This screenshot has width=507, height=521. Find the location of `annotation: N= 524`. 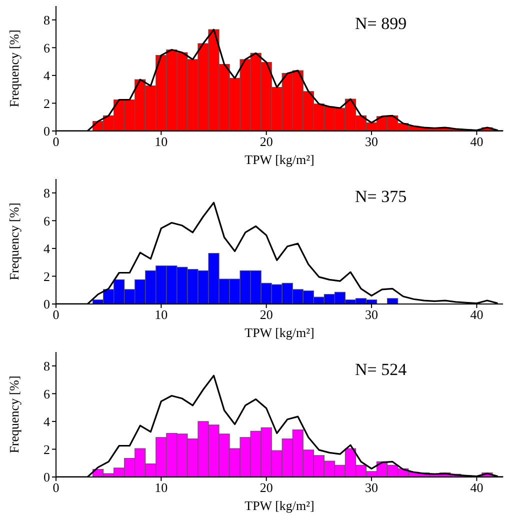

annotation: N= 524 is located at coordinates (381, 370).